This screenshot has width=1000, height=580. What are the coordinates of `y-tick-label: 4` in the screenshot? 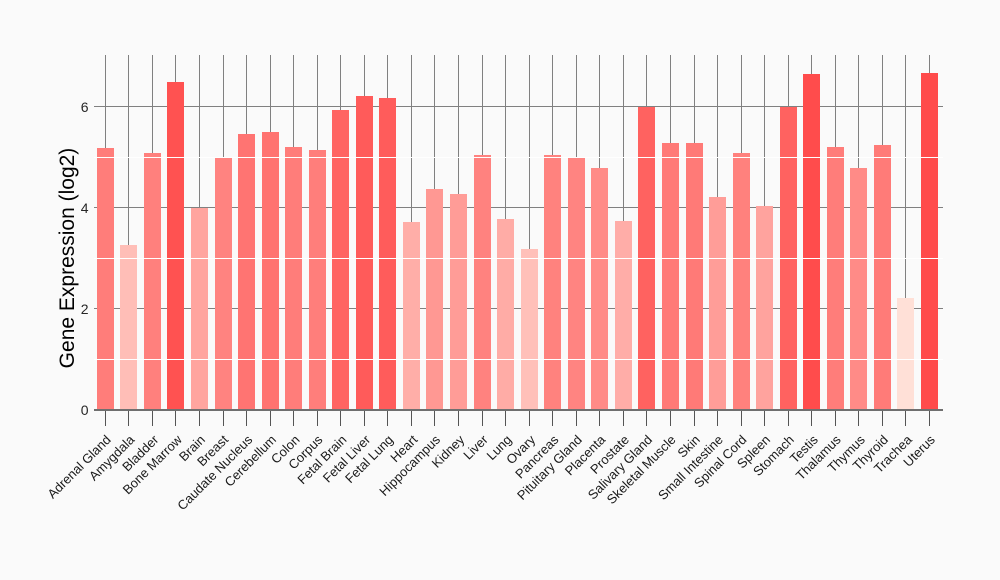 It's located at (84, 207).